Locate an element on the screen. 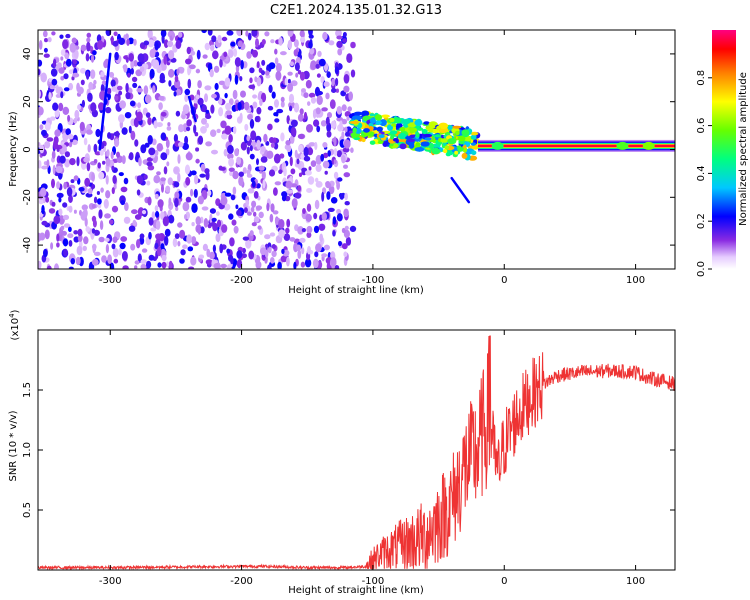 The width and height of the screenshot is (750, 600). colorbar-tick-label: 0.0 is located at coordinates (701, 269).